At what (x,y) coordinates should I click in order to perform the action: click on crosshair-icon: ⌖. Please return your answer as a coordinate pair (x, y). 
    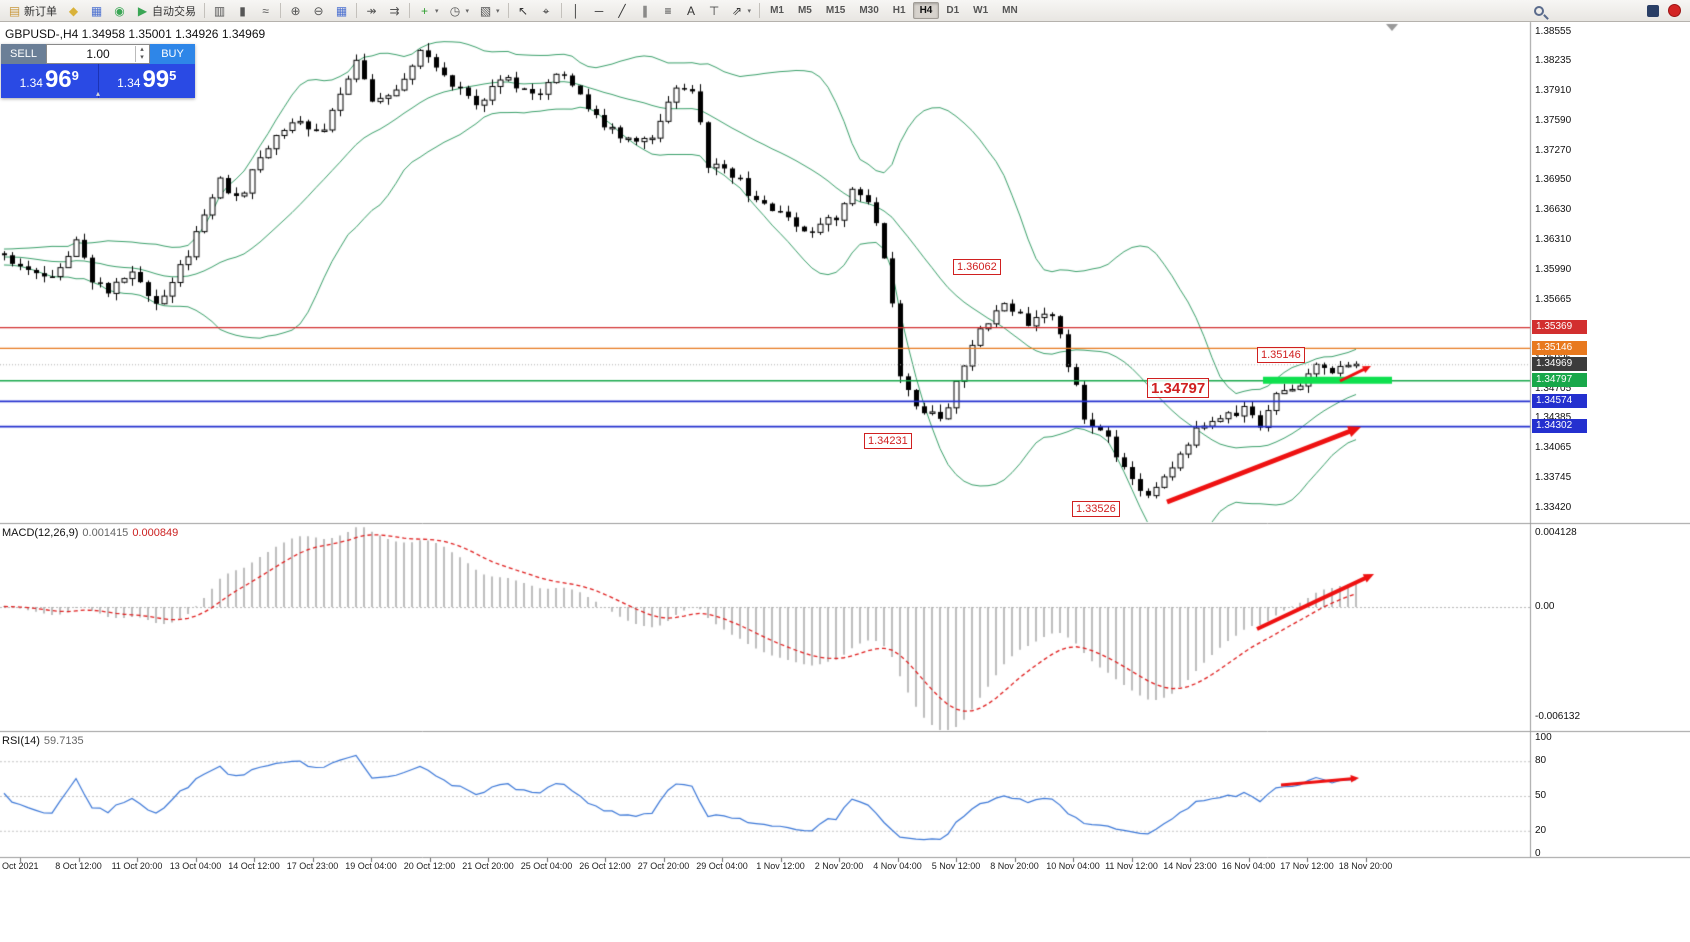
    Looking at the image, I should click on (546, 10).